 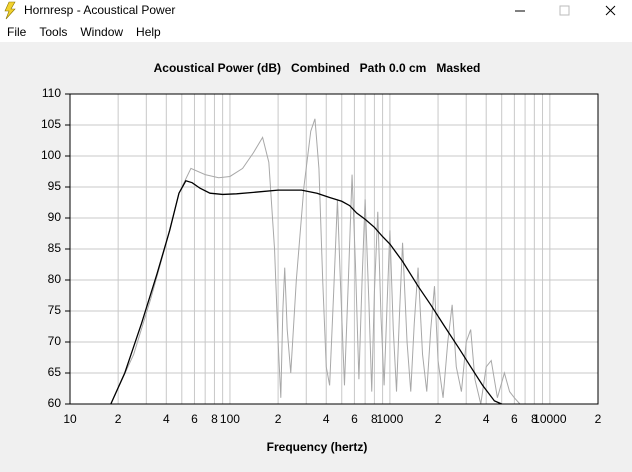 I want to click on y-tick-label: 75, so click(x=55, y=310).